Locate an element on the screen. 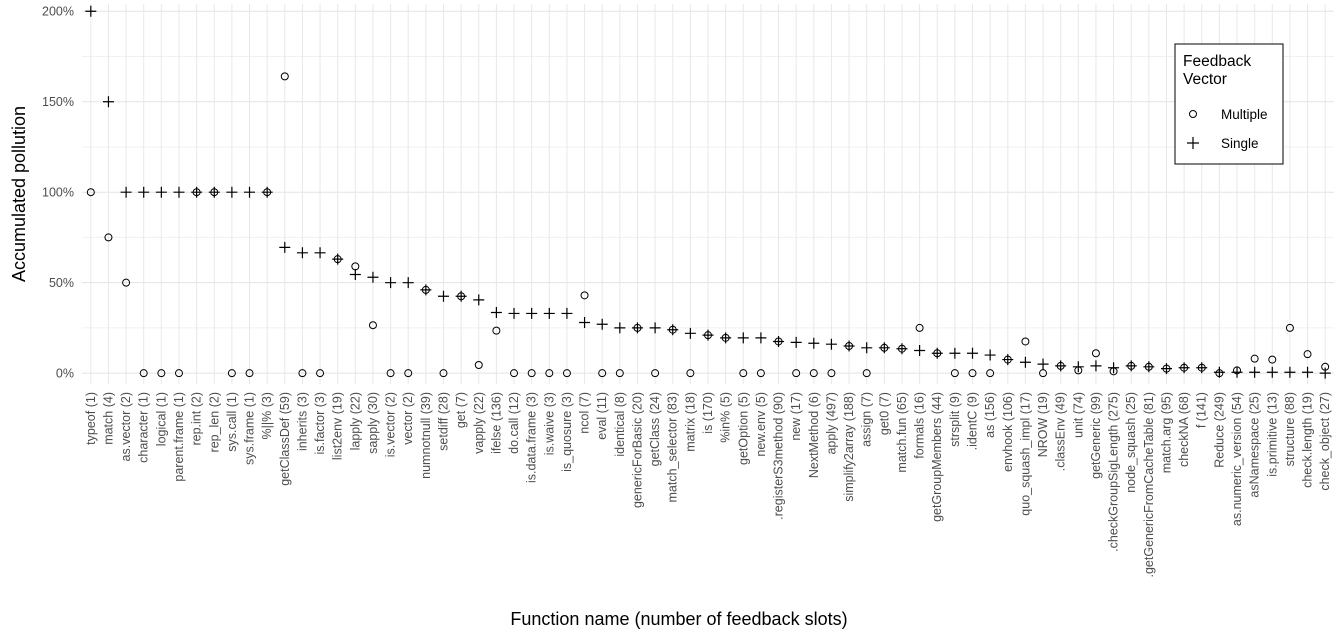  x-tick-label: structure (88) is located at coordinates (1290, 429).